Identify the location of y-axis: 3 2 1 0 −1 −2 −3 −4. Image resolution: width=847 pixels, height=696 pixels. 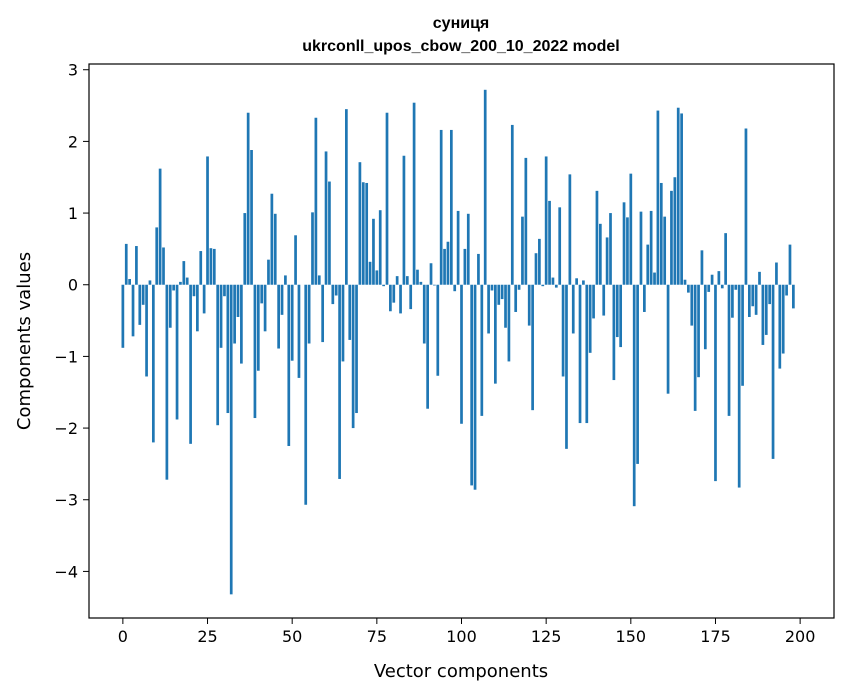
(71, 321).